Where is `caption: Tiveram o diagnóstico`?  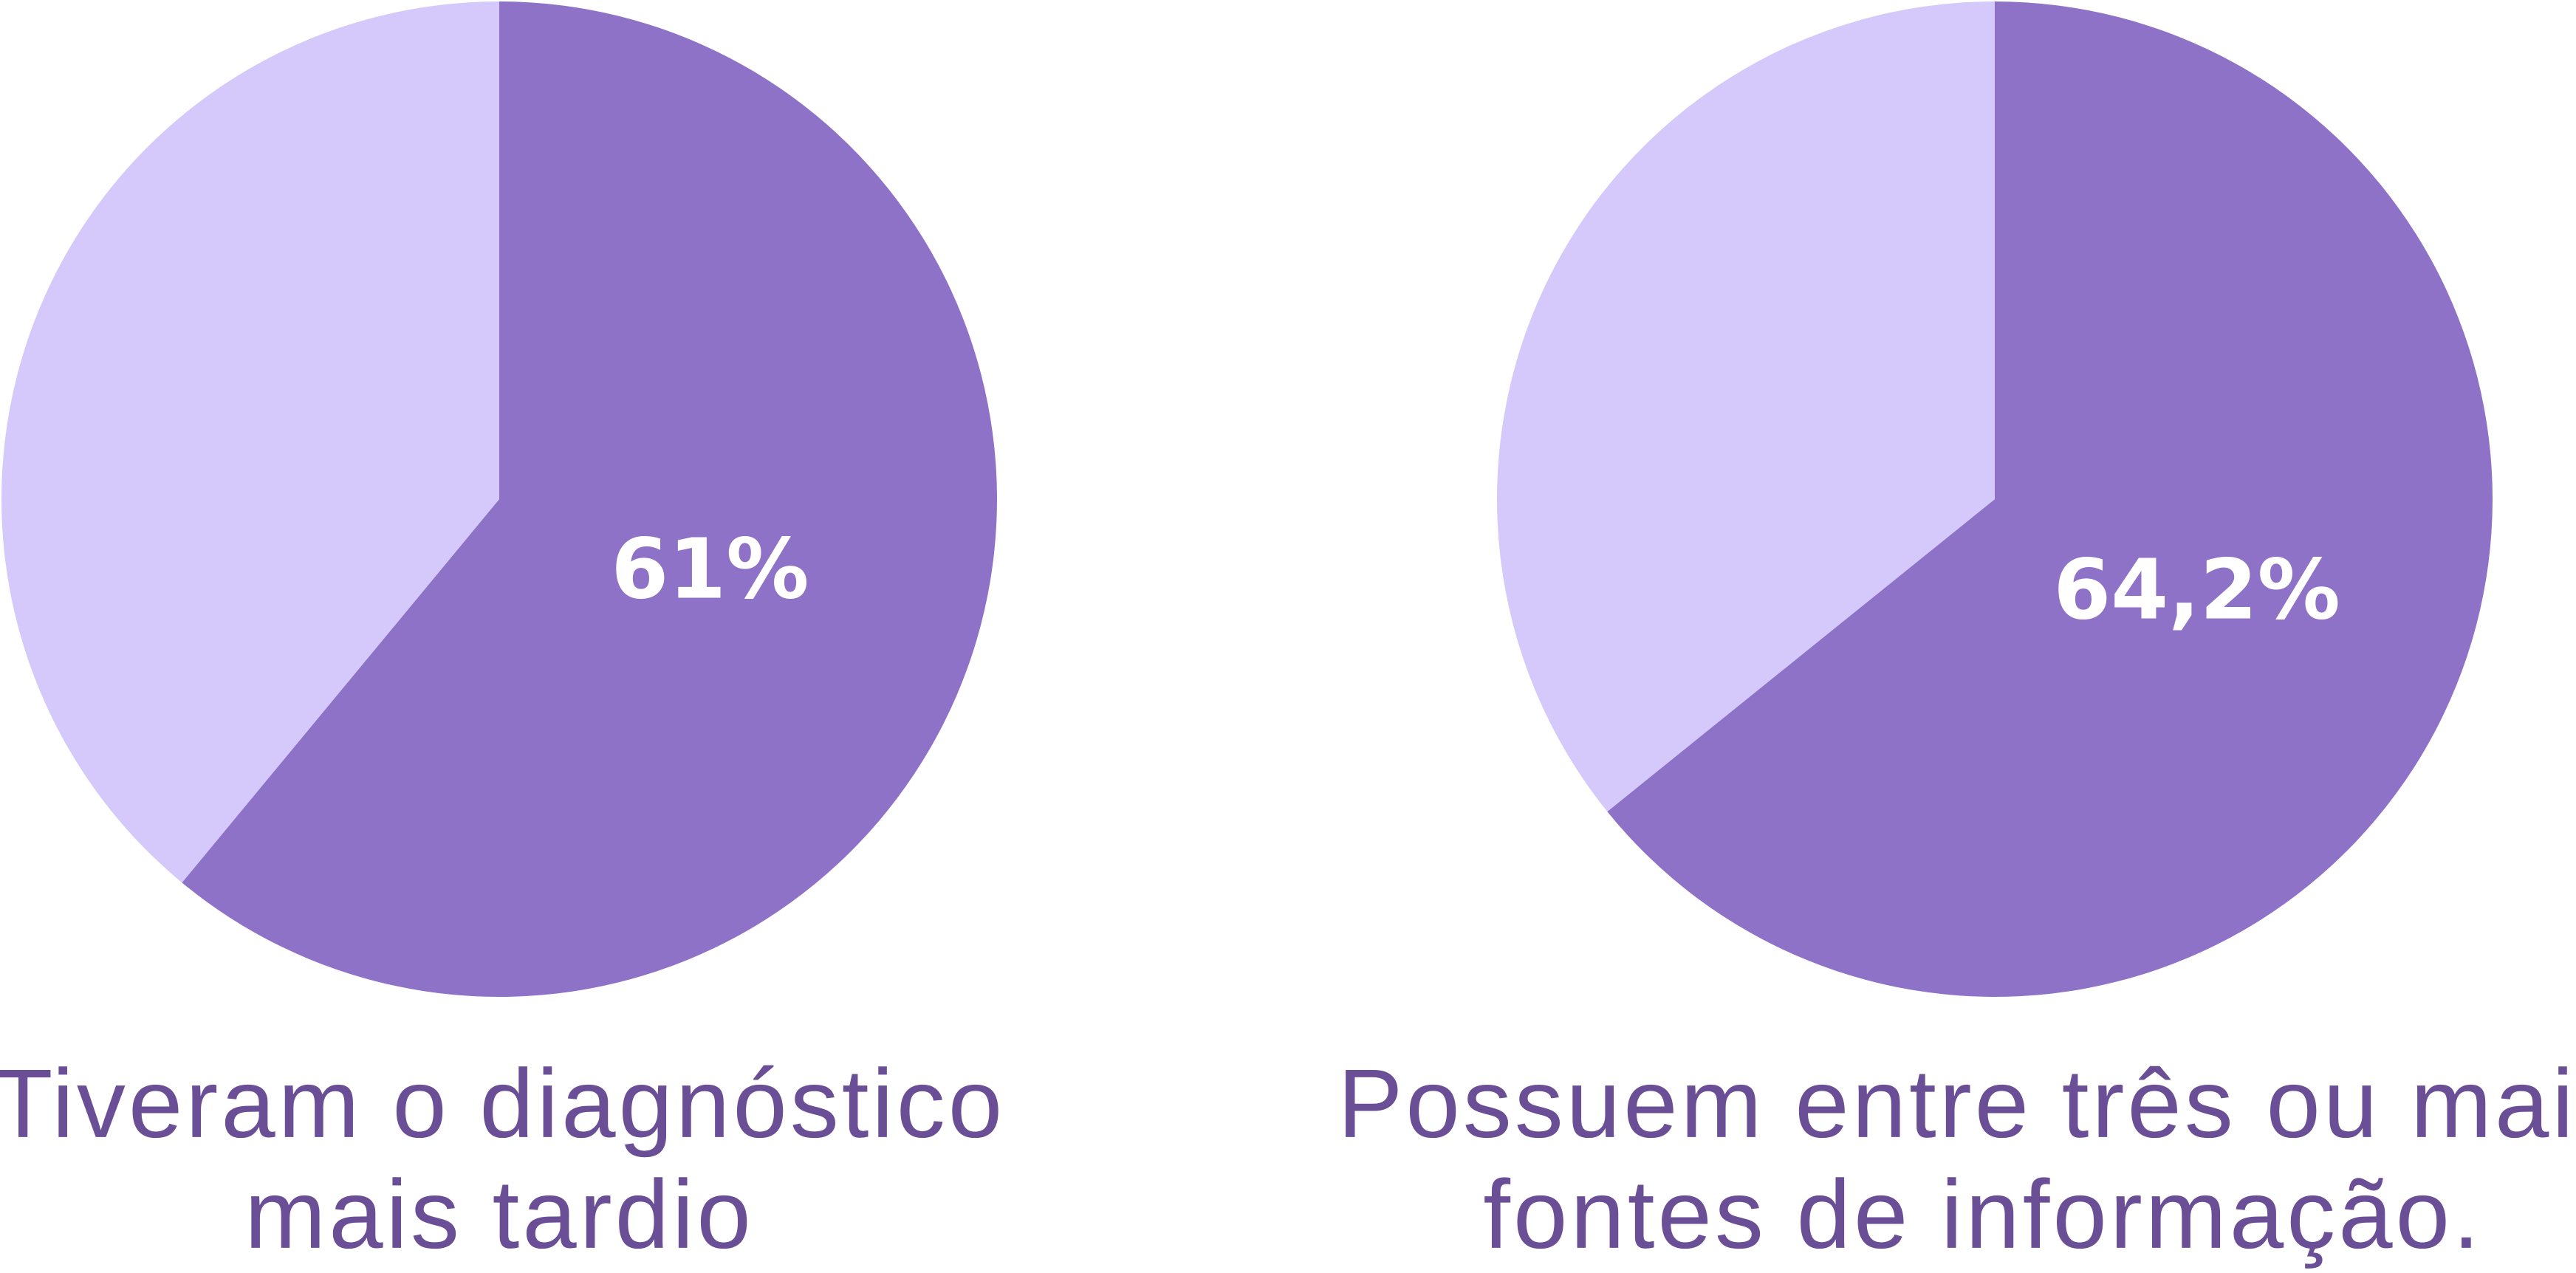 caption: Tiveram o diagnóstico is located at coordinates (502, 1103).